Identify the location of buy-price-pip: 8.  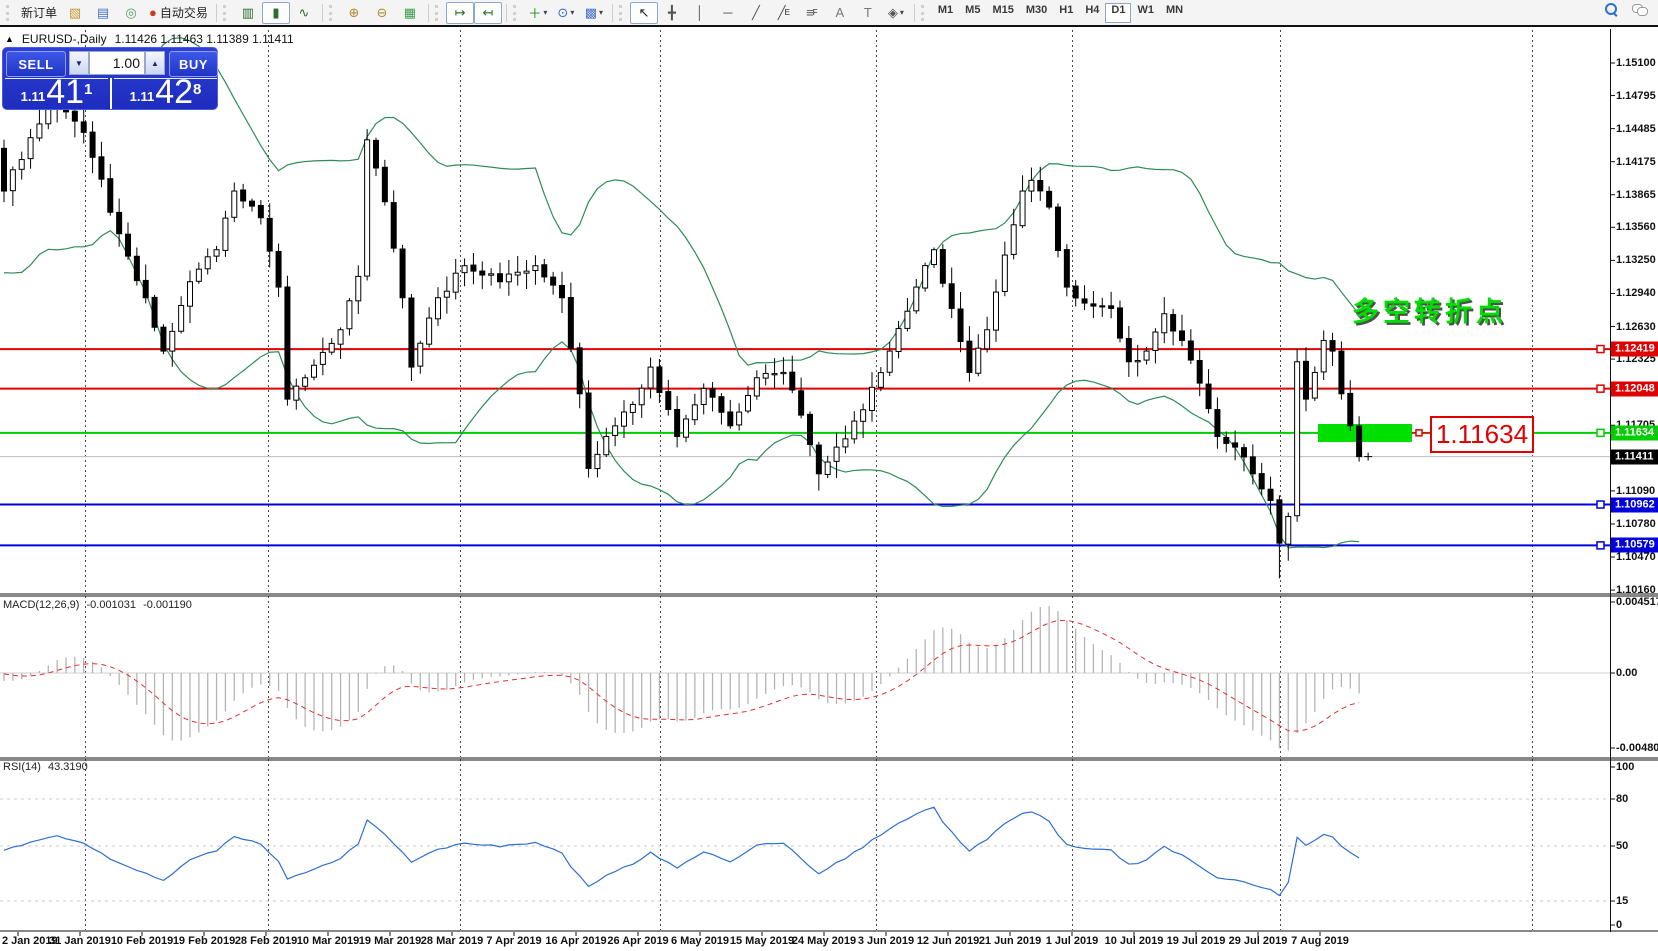
(197, 89).